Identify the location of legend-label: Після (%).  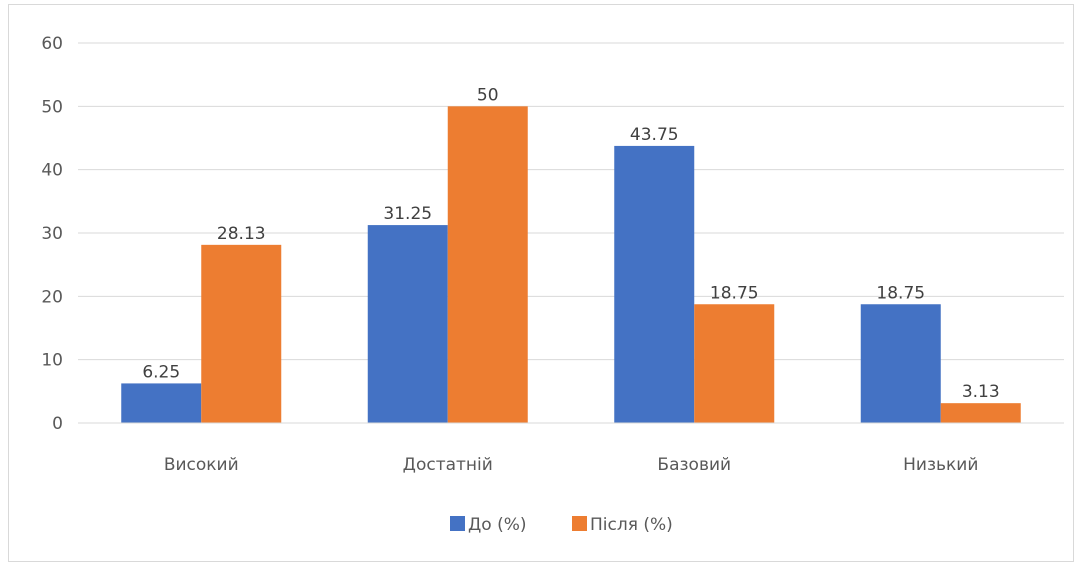
(631, 525).